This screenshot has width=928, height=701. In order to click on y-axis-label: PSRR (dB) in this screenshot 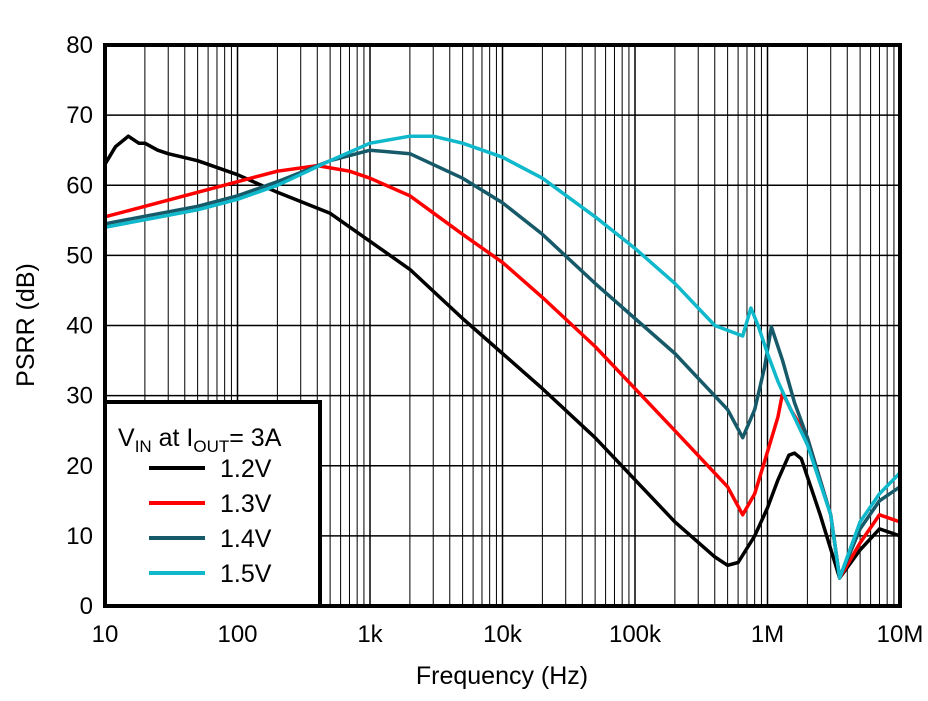, I will do `click(26, 325)`.